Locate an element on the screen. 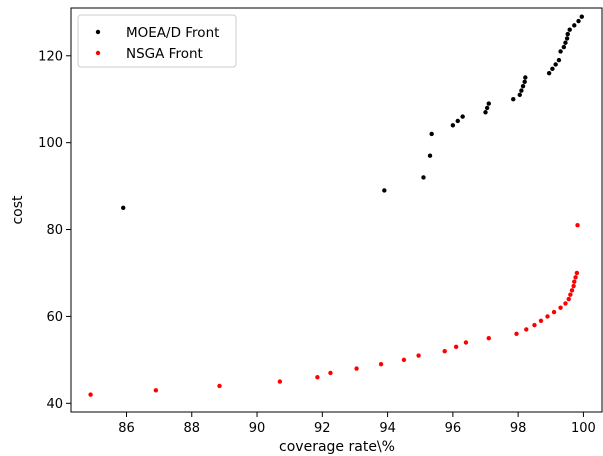 The height and width of the screenshot is (456, 603). y-tick-label: 120 is located at coordinates (50, 56).